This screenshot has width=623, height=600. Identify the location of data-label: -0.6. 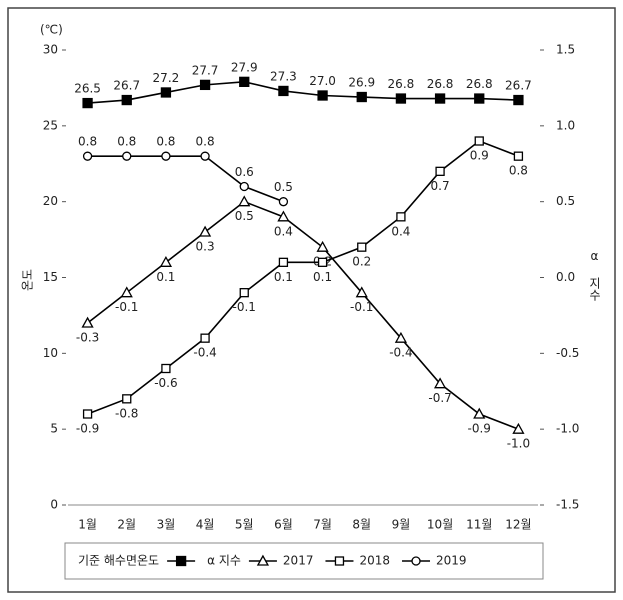
(165, 383).